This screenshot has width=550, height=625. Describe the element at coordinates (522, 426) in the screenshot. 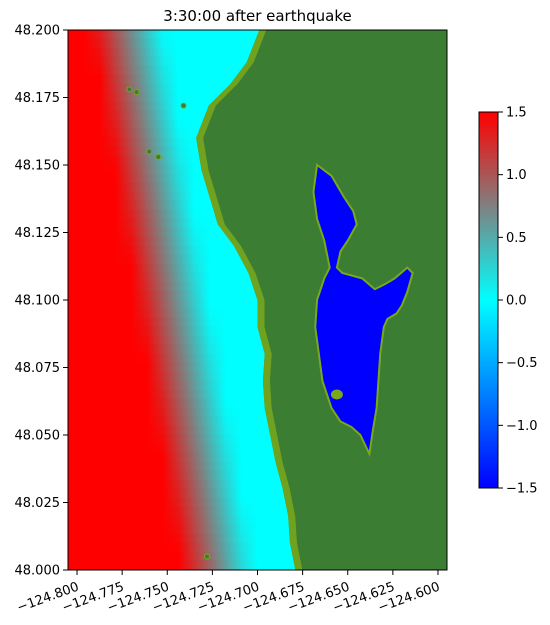

I see `colorbar-tick-label: −1.0` at that location.